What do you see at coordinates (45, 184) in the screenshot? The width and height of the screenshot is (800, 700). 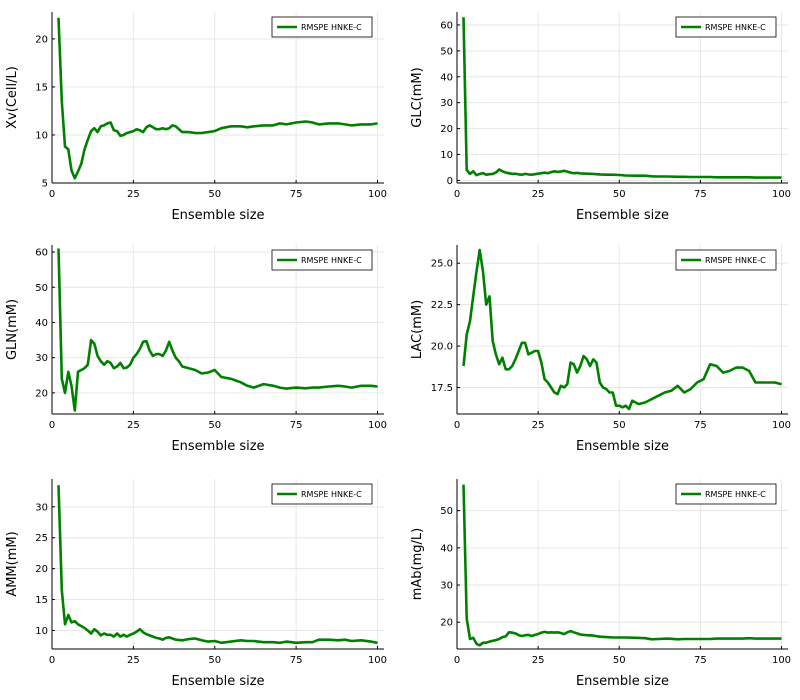 I see `y-tick-label: 5` at bounding box center [45, 184].